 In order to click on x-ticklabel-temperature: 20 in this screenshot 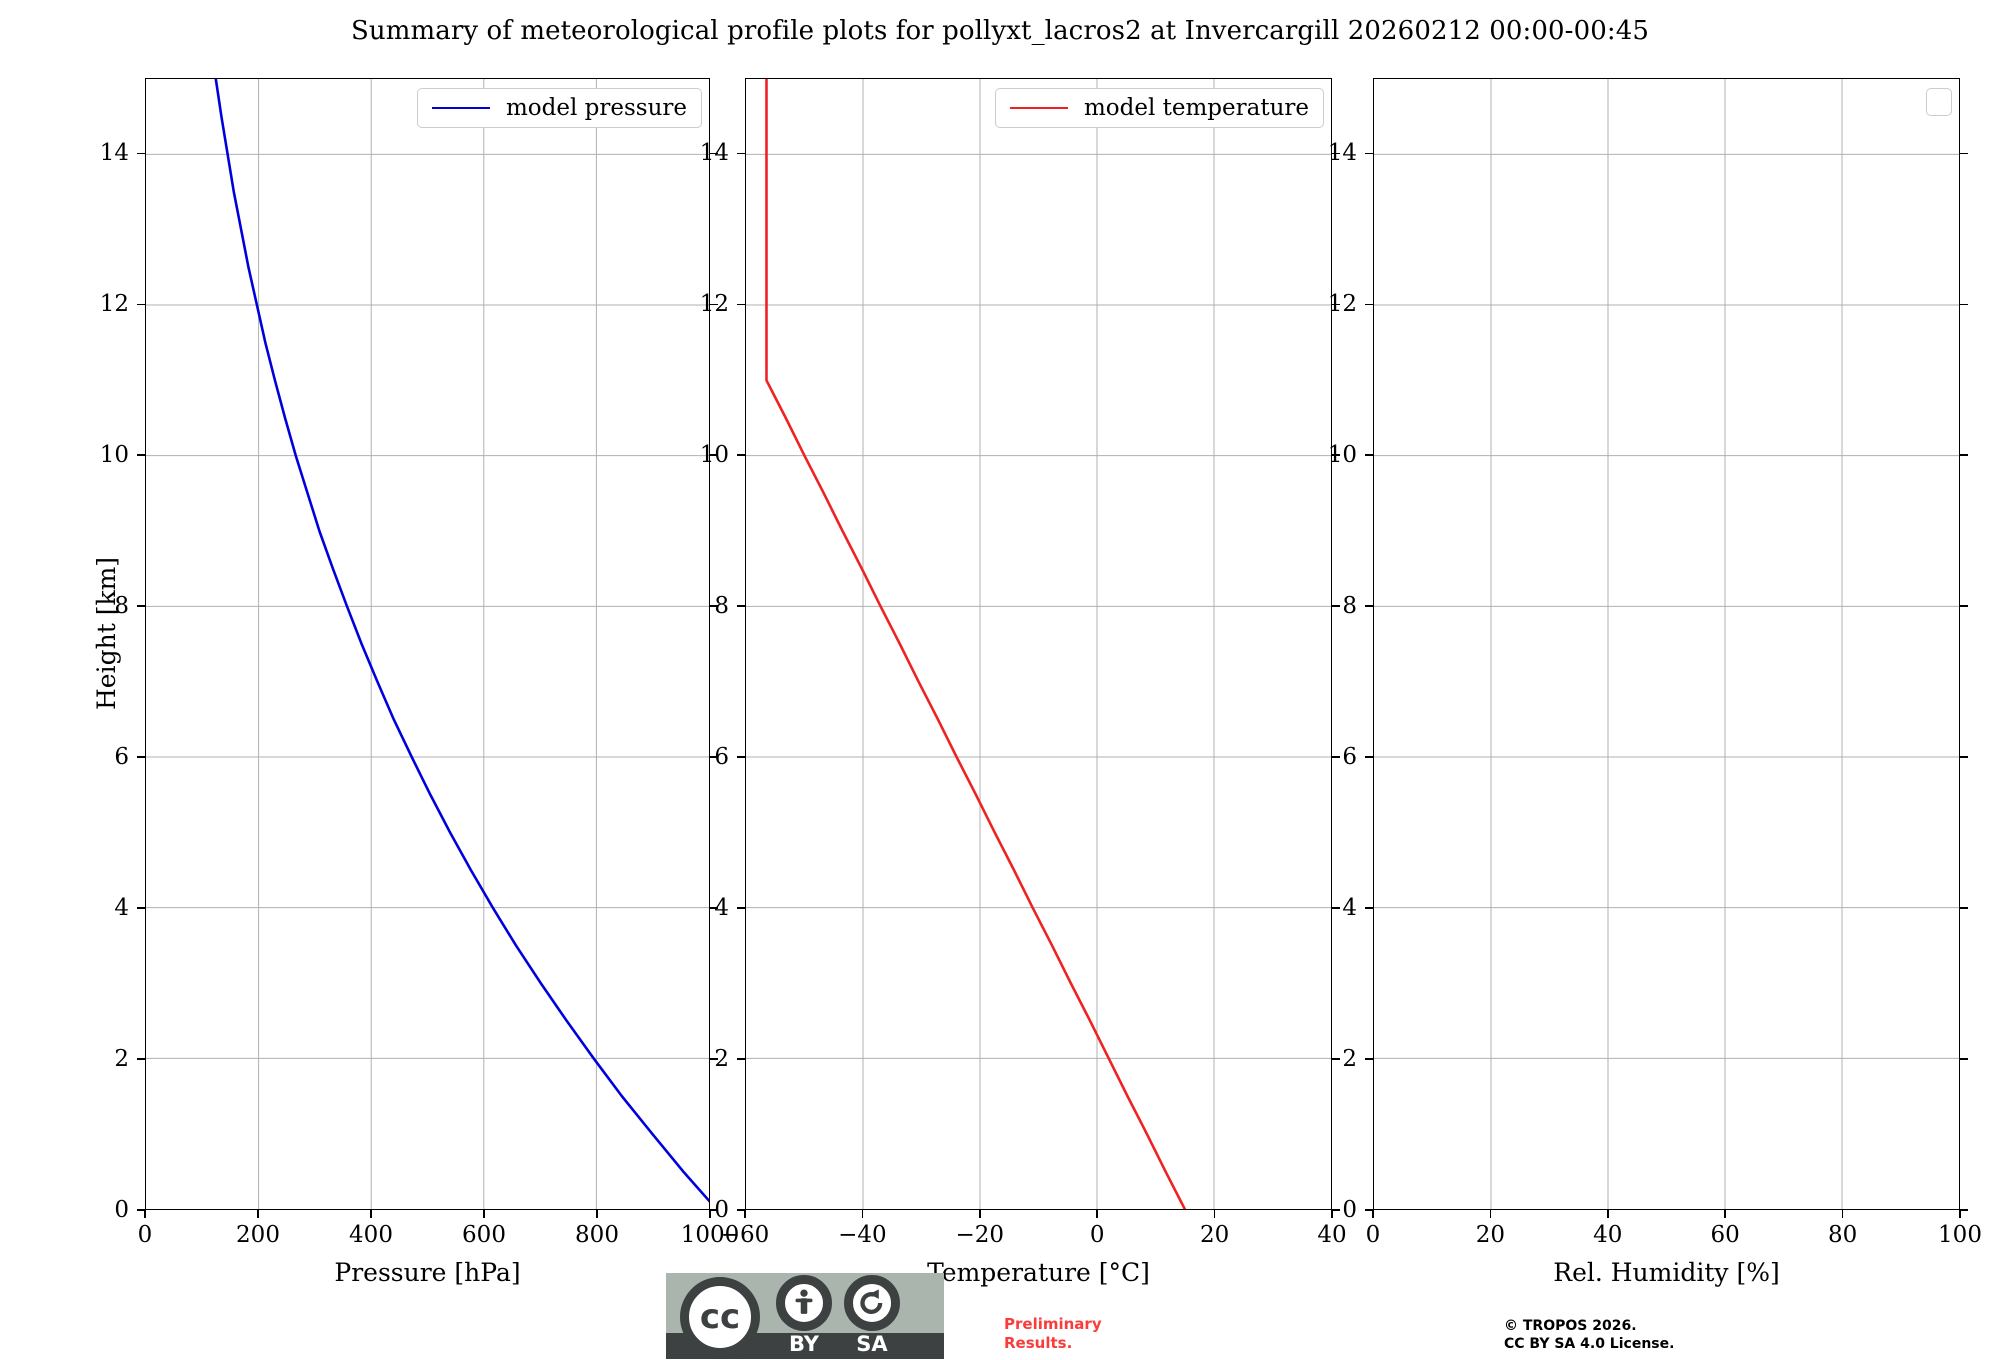, I will do `click(1214, 1235)`.